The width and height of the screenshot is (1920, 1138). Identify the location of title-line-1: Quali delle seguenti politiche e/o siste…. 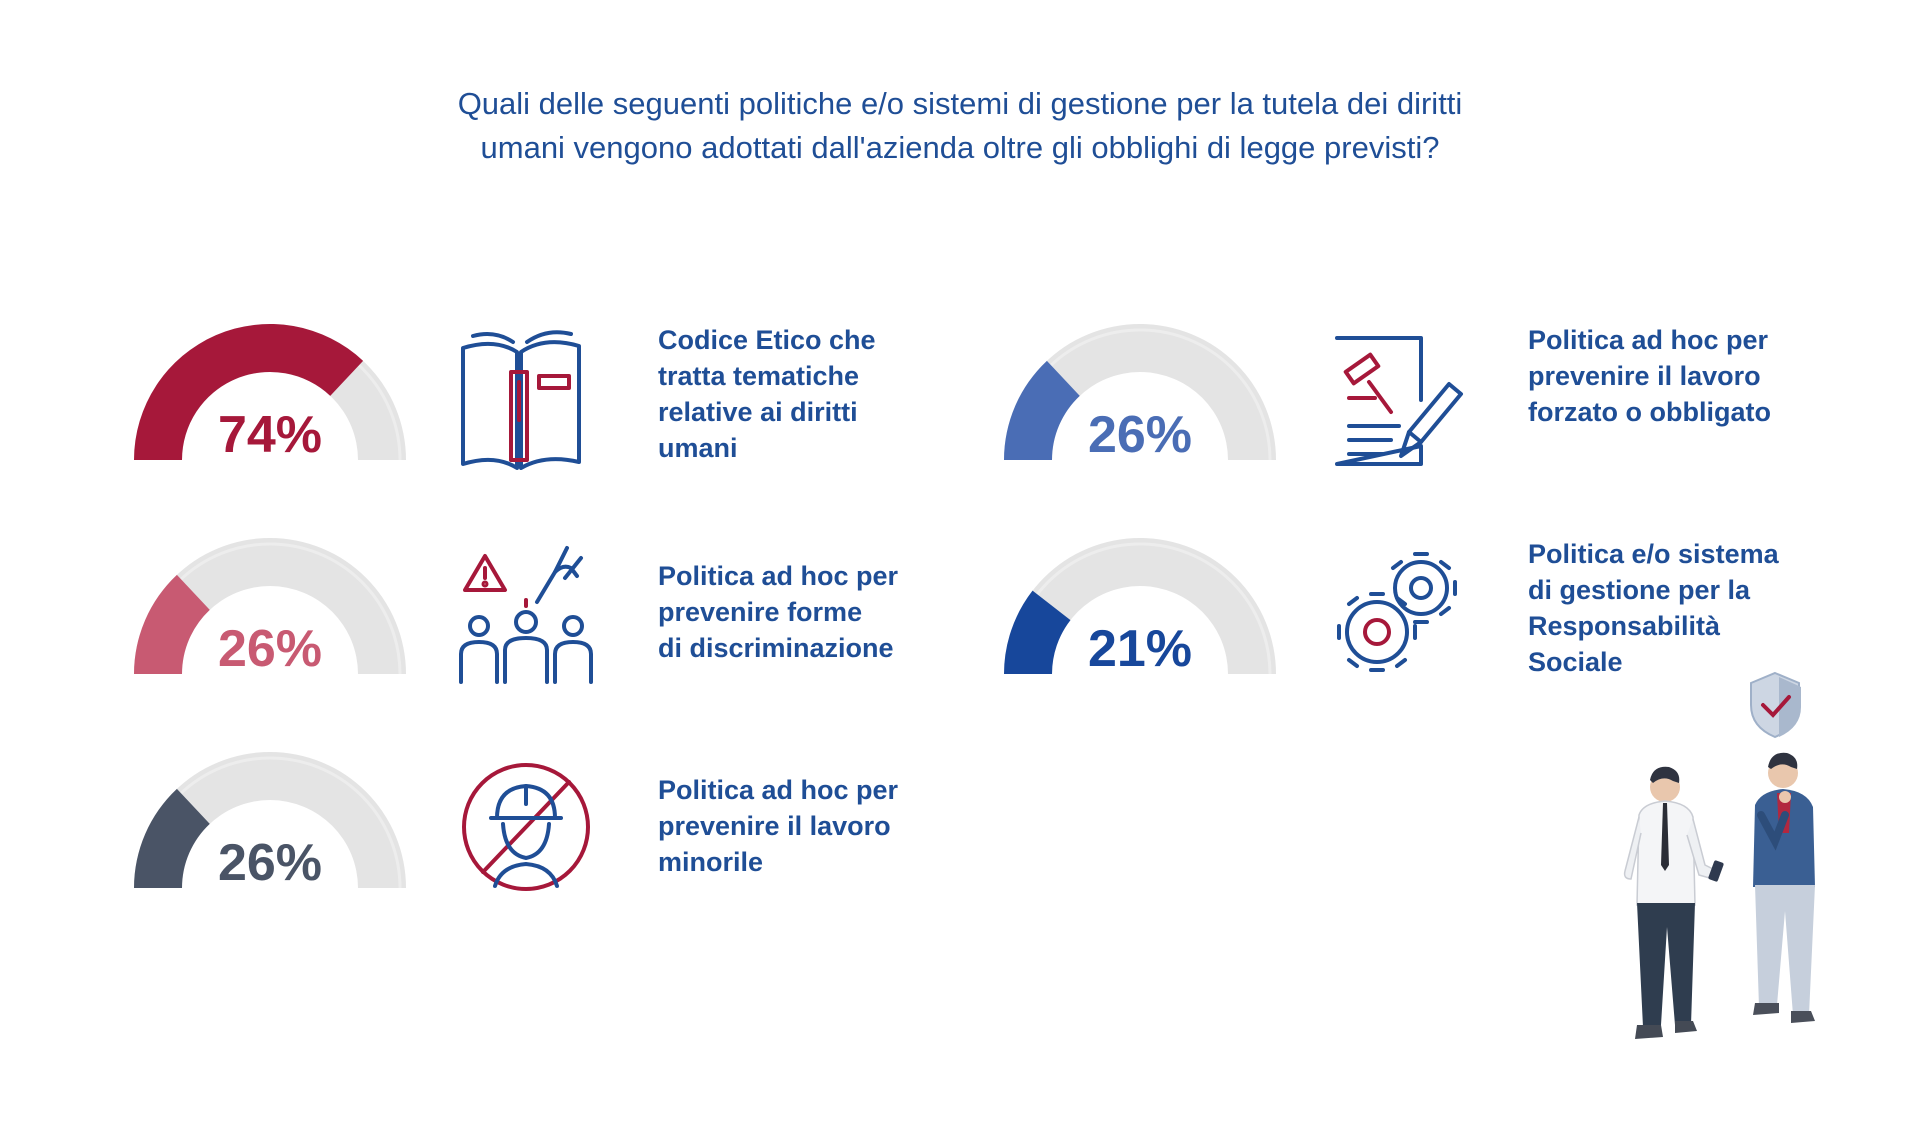
(960, 103).